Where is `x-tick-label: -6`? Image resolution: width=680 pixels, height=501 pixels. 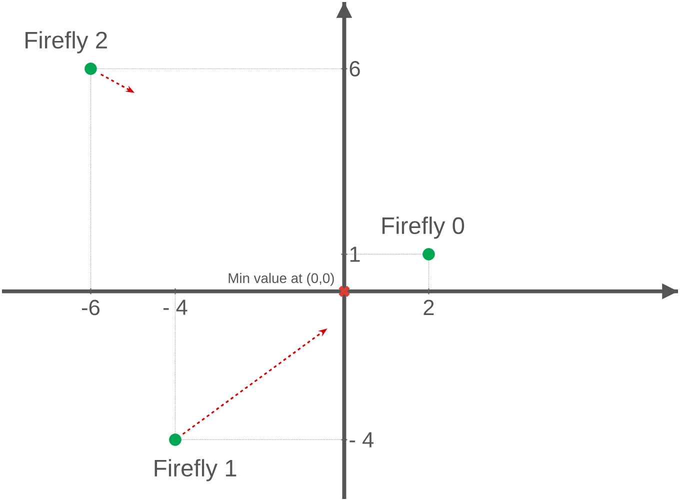 x-tick-label: -6 is located at coordinates (91, 308).